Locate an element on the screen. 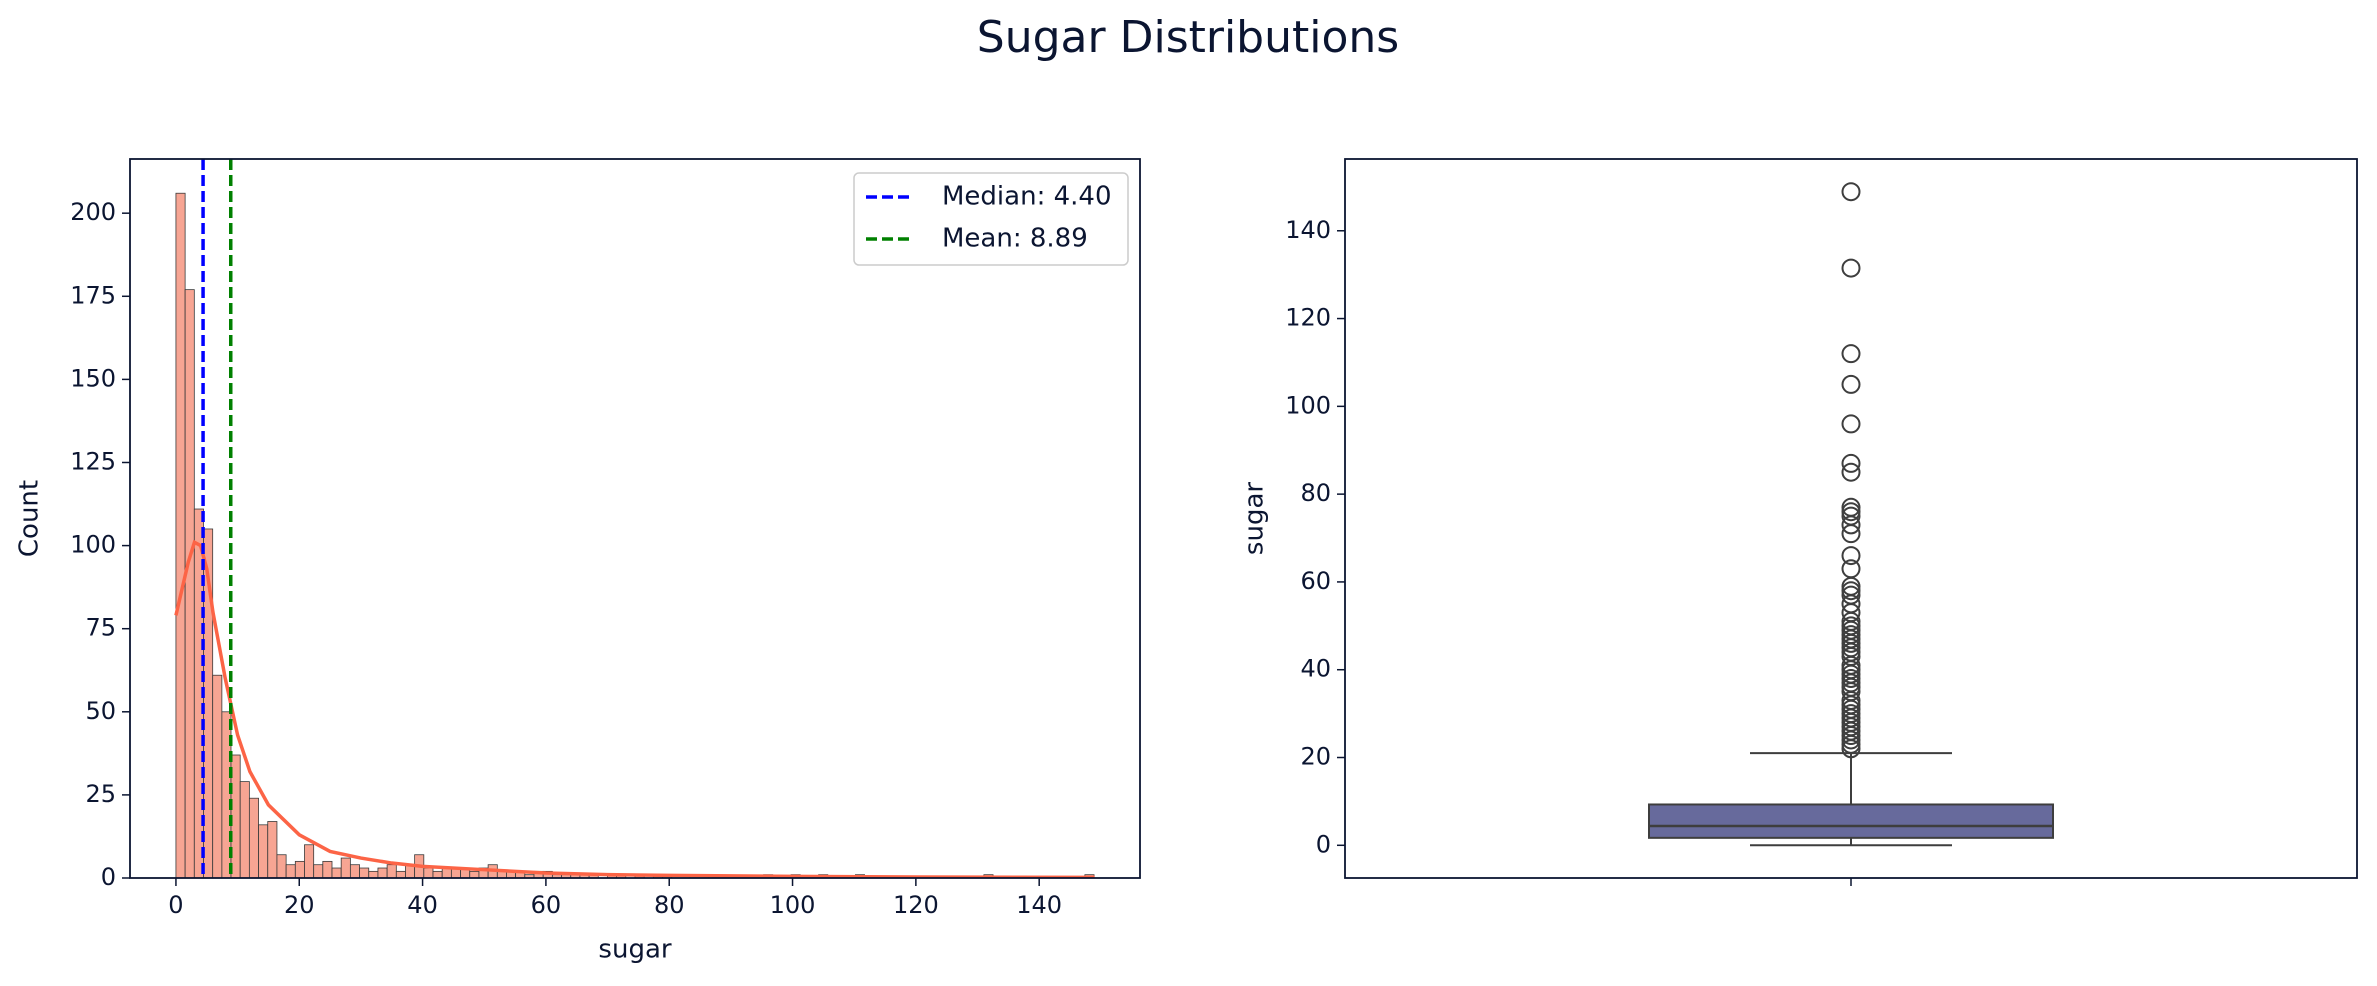 Image resolution: width=2377 pixels, height=986 pixels. x-tick-label: 0 is located at coordinates (175, 905).